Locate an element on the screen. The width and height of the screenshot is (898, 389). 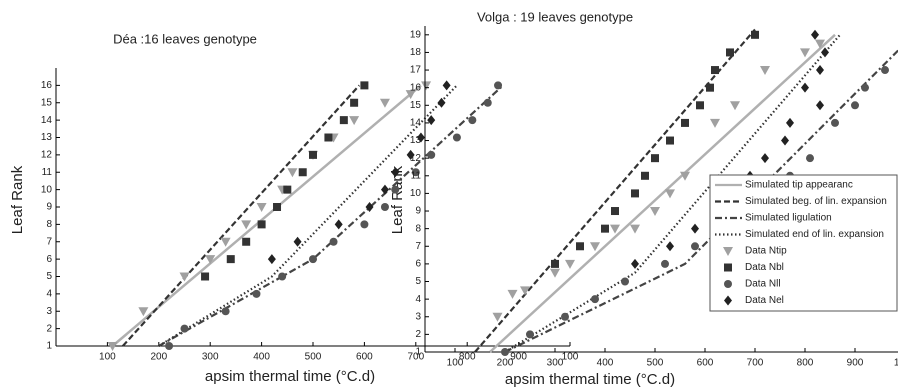
x-tick-label: 200 is located at coordinates (158, 357).